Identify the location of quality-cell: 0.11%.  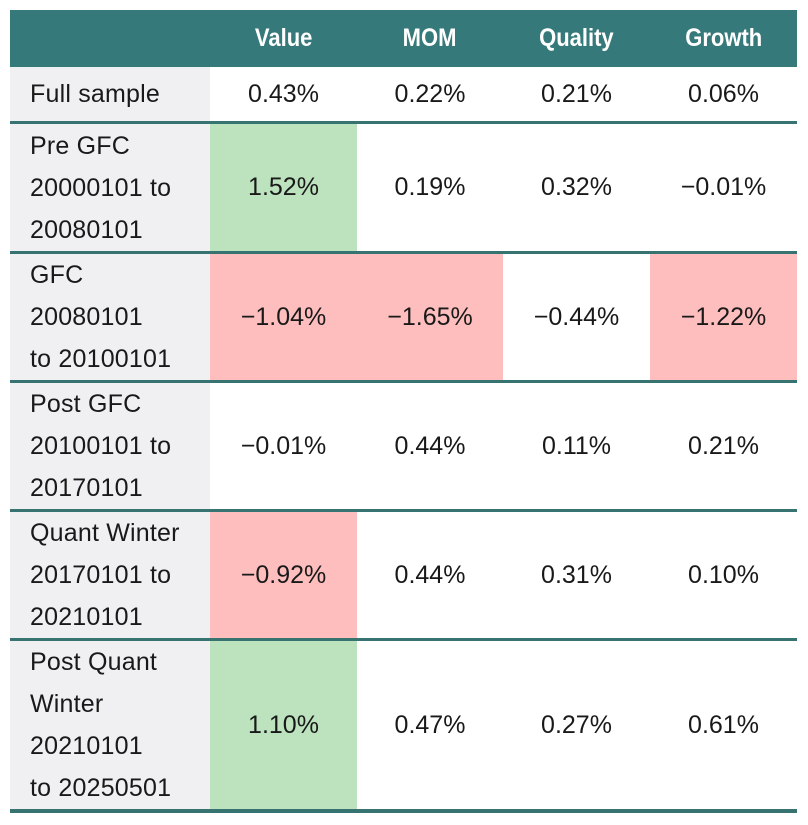
(576, 445).